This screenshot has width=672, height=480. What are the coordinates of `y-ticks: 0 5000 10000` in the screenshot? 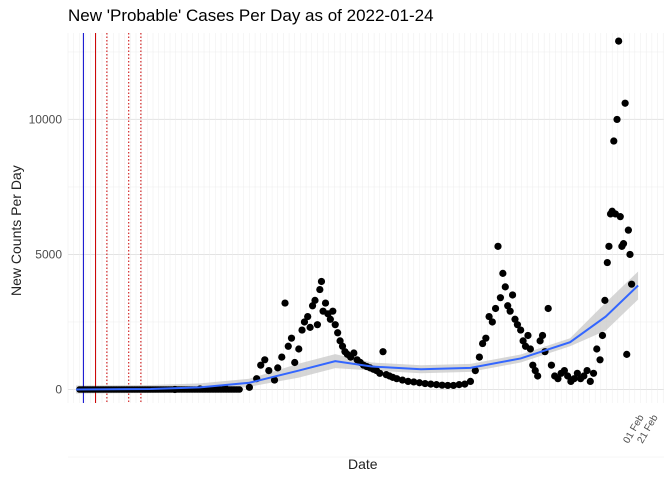 It's located at (46, 254).